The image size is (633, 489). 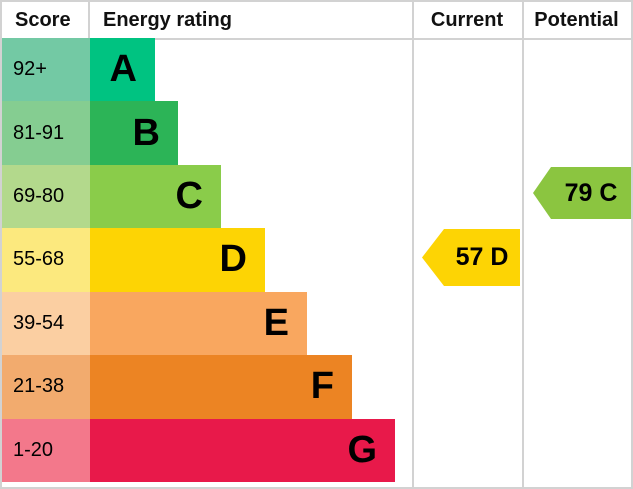 What do you see at coordinates (46, 387) in the screenshot?
I see `score-range-f: 21-38` at bounding box center [46, 387].